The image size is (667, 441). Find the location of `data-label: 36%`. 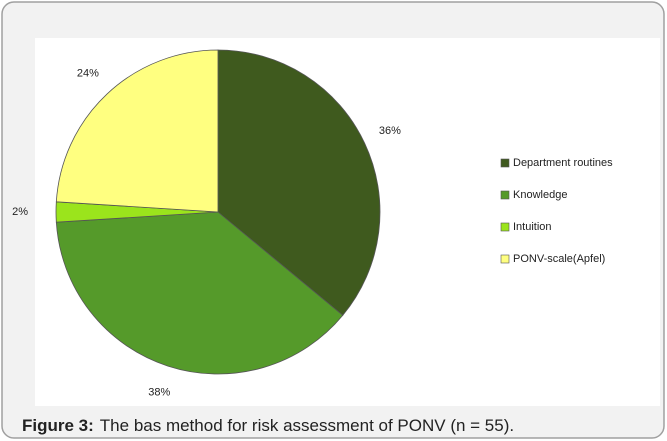

data-label: 36% is located at coordinates (390, 131).